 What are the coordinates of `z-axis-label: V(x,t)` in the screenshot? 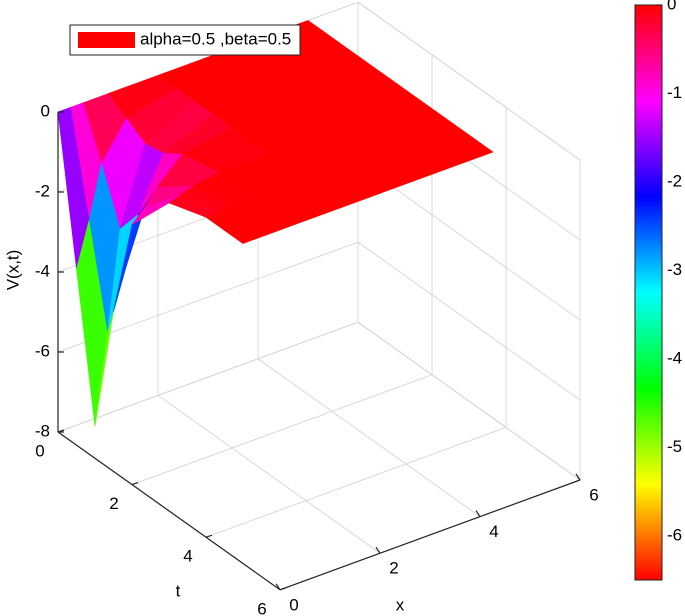 It's located at (12, 270).